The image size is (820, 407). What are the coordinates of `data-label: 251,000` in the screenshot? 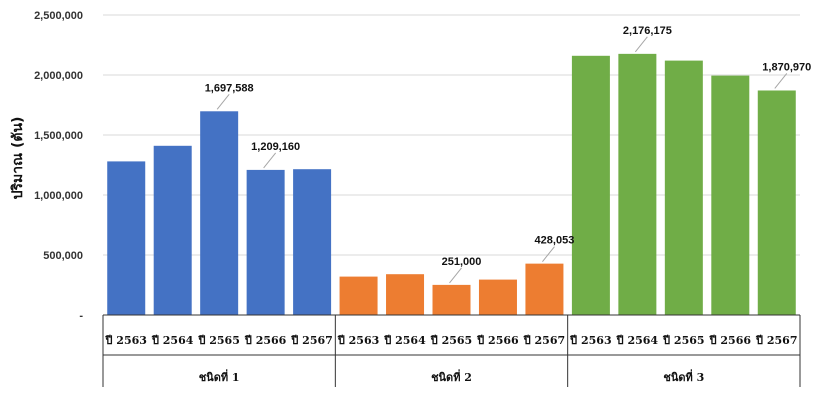 It's located at (462, 262).